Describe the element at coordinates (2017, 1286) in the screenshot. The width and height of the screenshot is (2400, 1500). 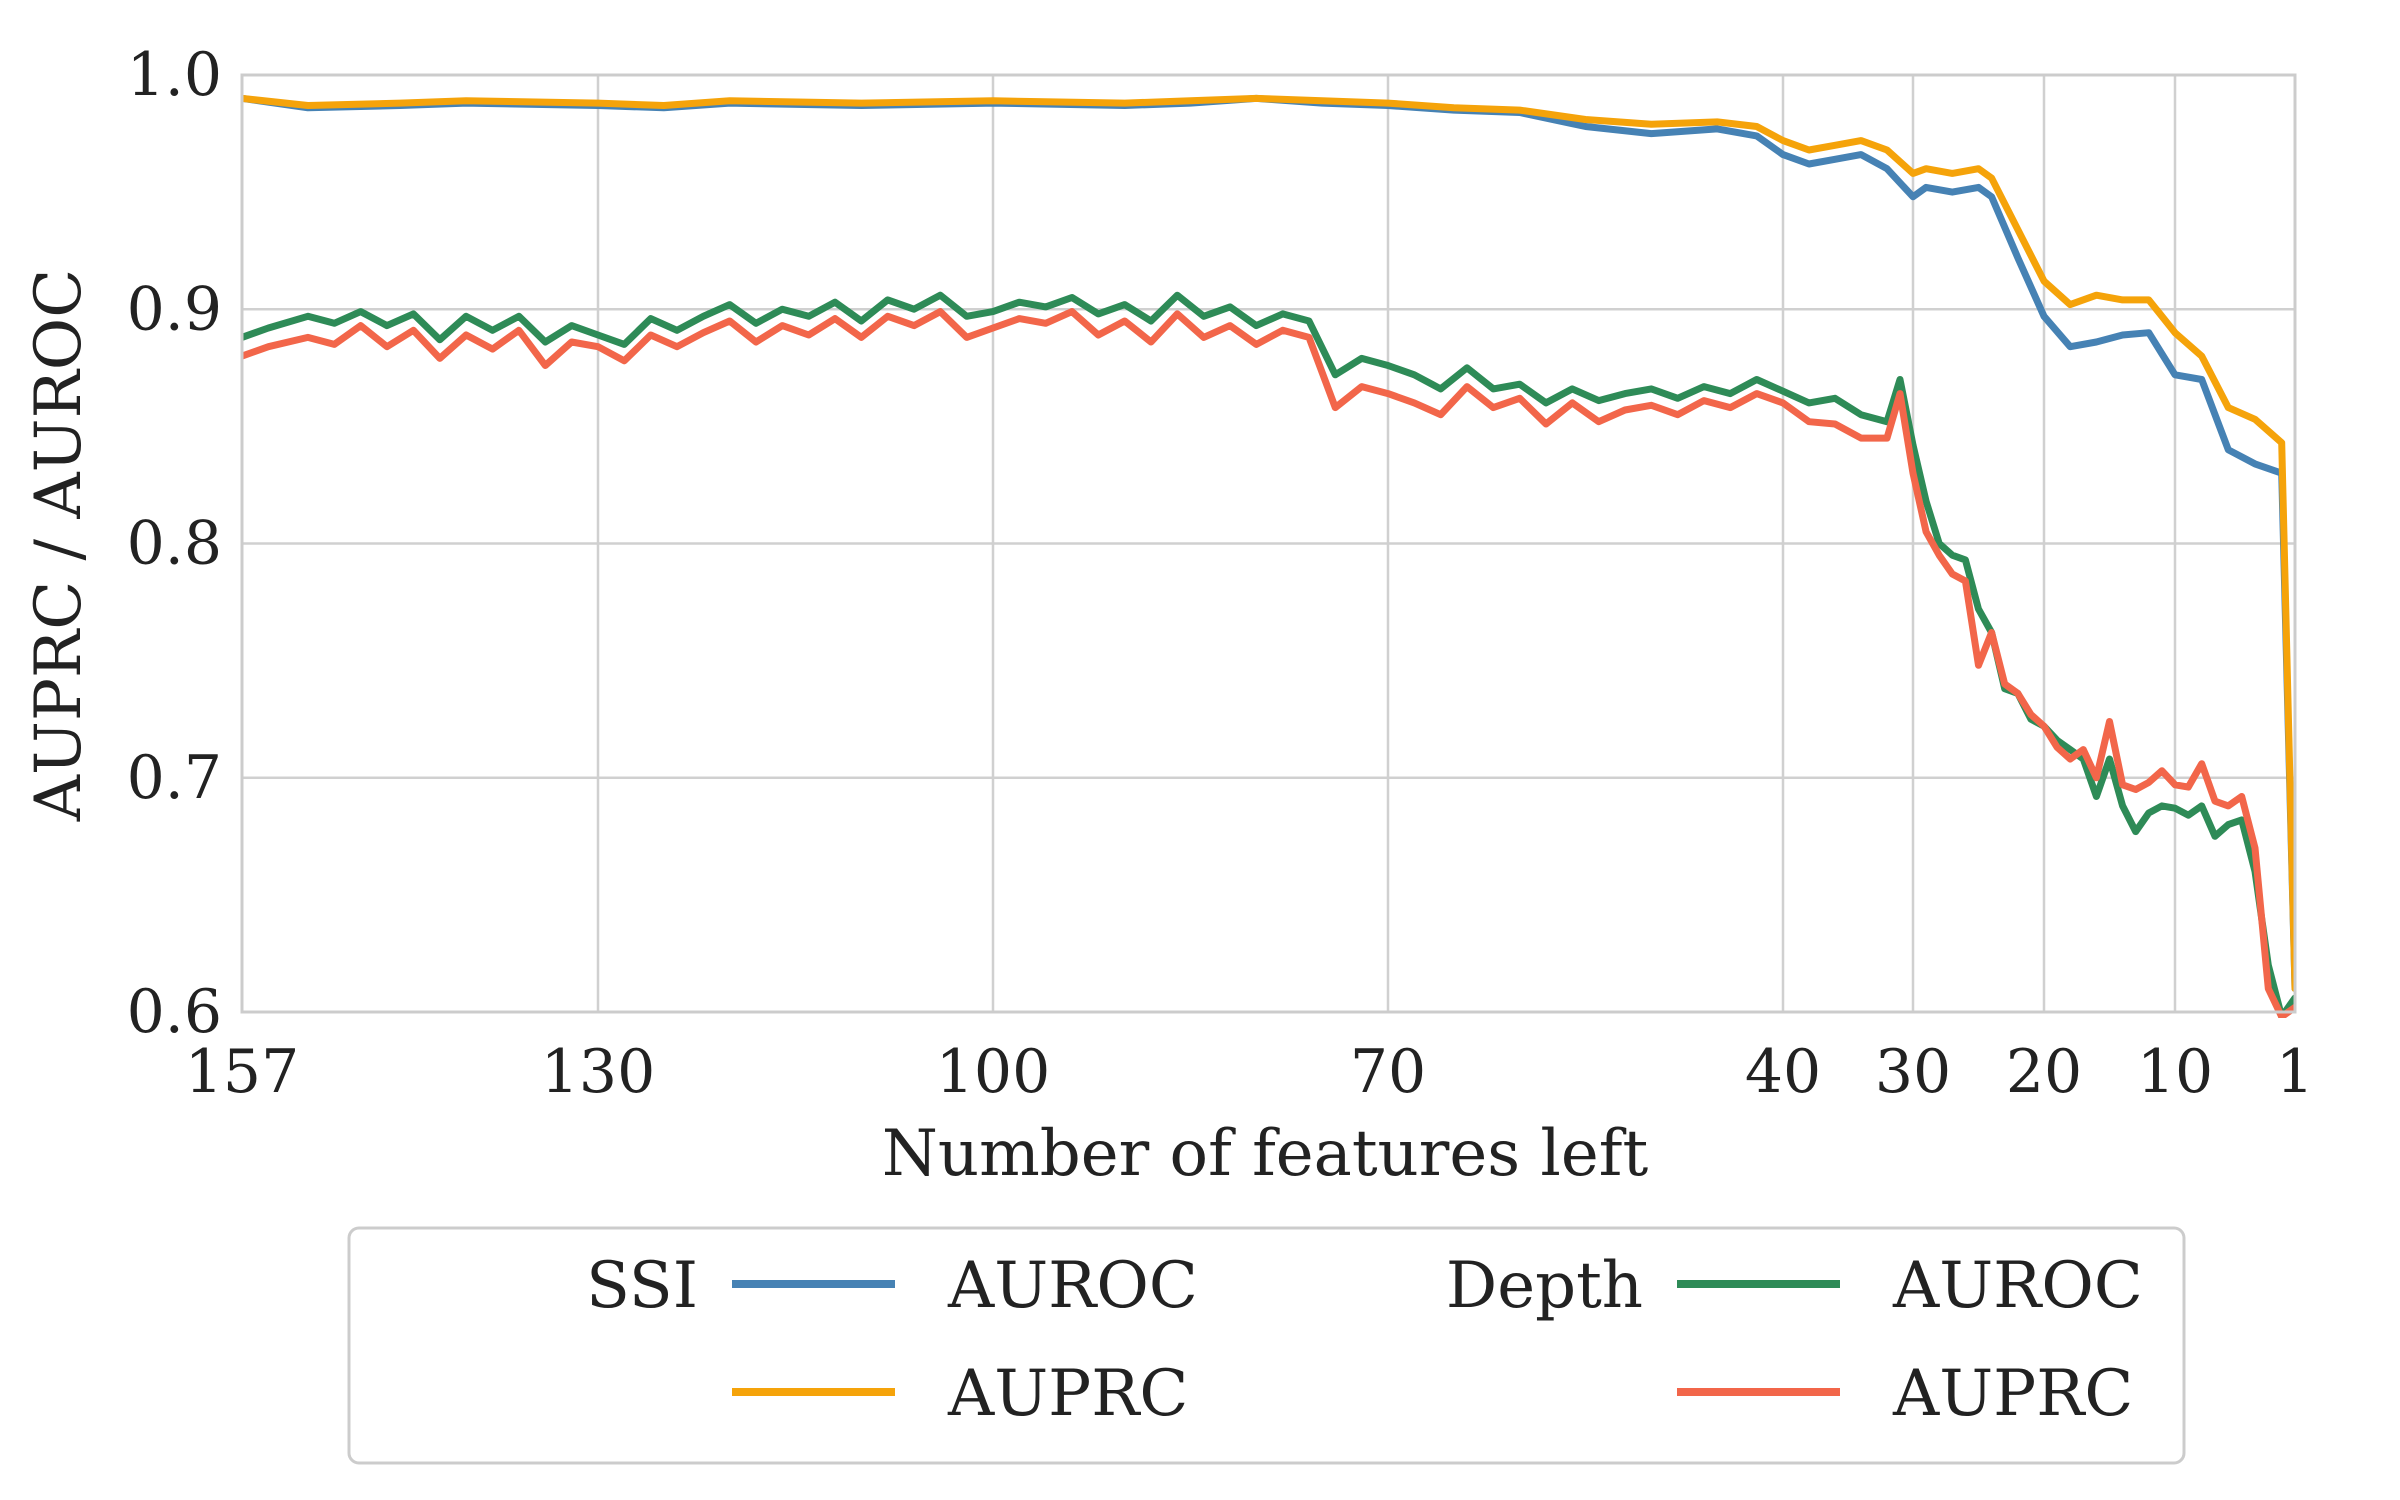
I see `legend-label-depth-auroc: AUROC` at that location.